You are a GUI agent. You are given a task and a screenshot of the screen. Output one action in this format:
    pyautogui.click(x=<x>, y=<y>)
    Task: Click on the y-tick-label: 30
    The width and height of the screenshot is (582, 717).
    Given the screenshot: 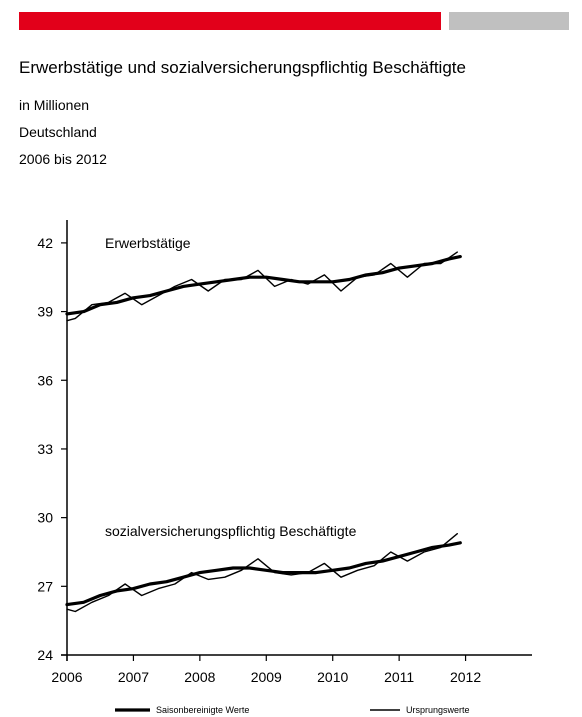 What is the action you would take?
    pyautogui.click(x=45, y=518)
    